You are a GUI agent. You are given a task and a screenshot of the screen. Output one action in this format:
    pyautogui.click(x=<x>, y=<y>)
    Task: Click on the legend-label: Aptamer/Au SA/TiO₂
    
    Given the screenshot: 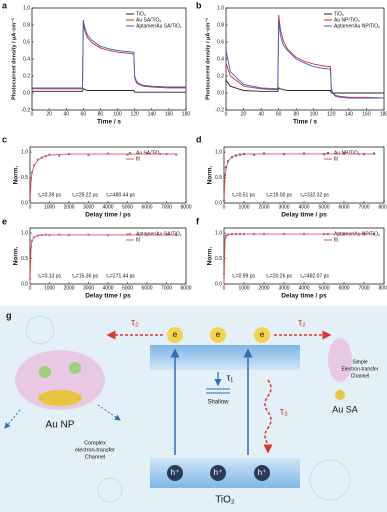 What is the action you would take?
    pyautogui.click(x=159, y=234)
    